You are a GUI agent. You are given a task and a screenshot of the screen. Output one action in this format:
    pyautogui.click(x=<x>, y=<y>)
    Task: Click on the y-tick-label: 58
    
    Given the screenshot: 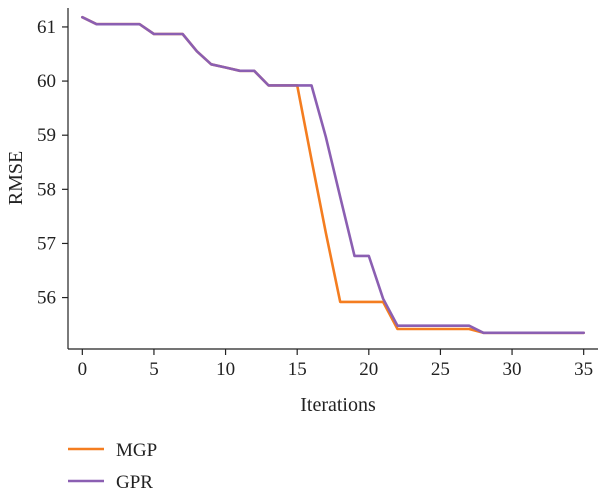 What is the action you would take?
    pyautogui.click(x=46, y=189)
    